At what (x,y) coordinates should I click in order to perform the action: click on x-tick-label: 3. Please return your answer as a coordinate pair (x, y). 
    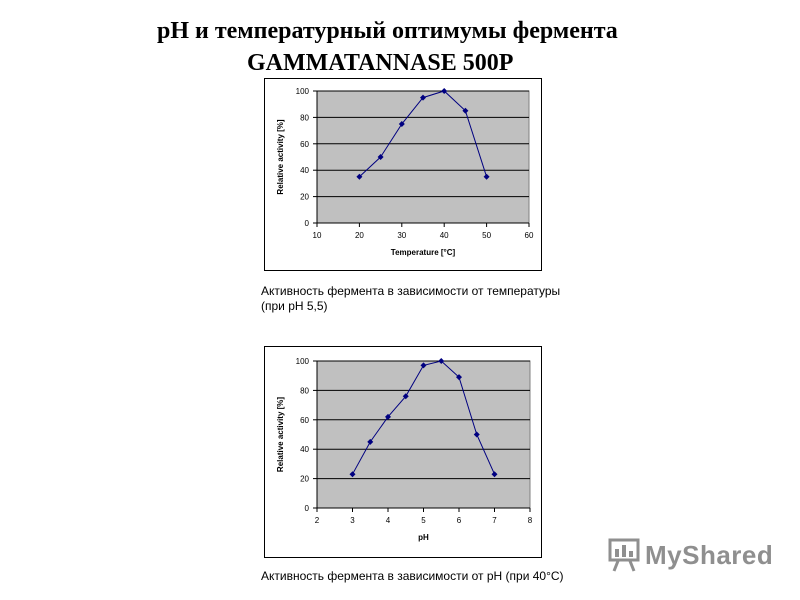
    Looking at the image, I should click on (352, 520).